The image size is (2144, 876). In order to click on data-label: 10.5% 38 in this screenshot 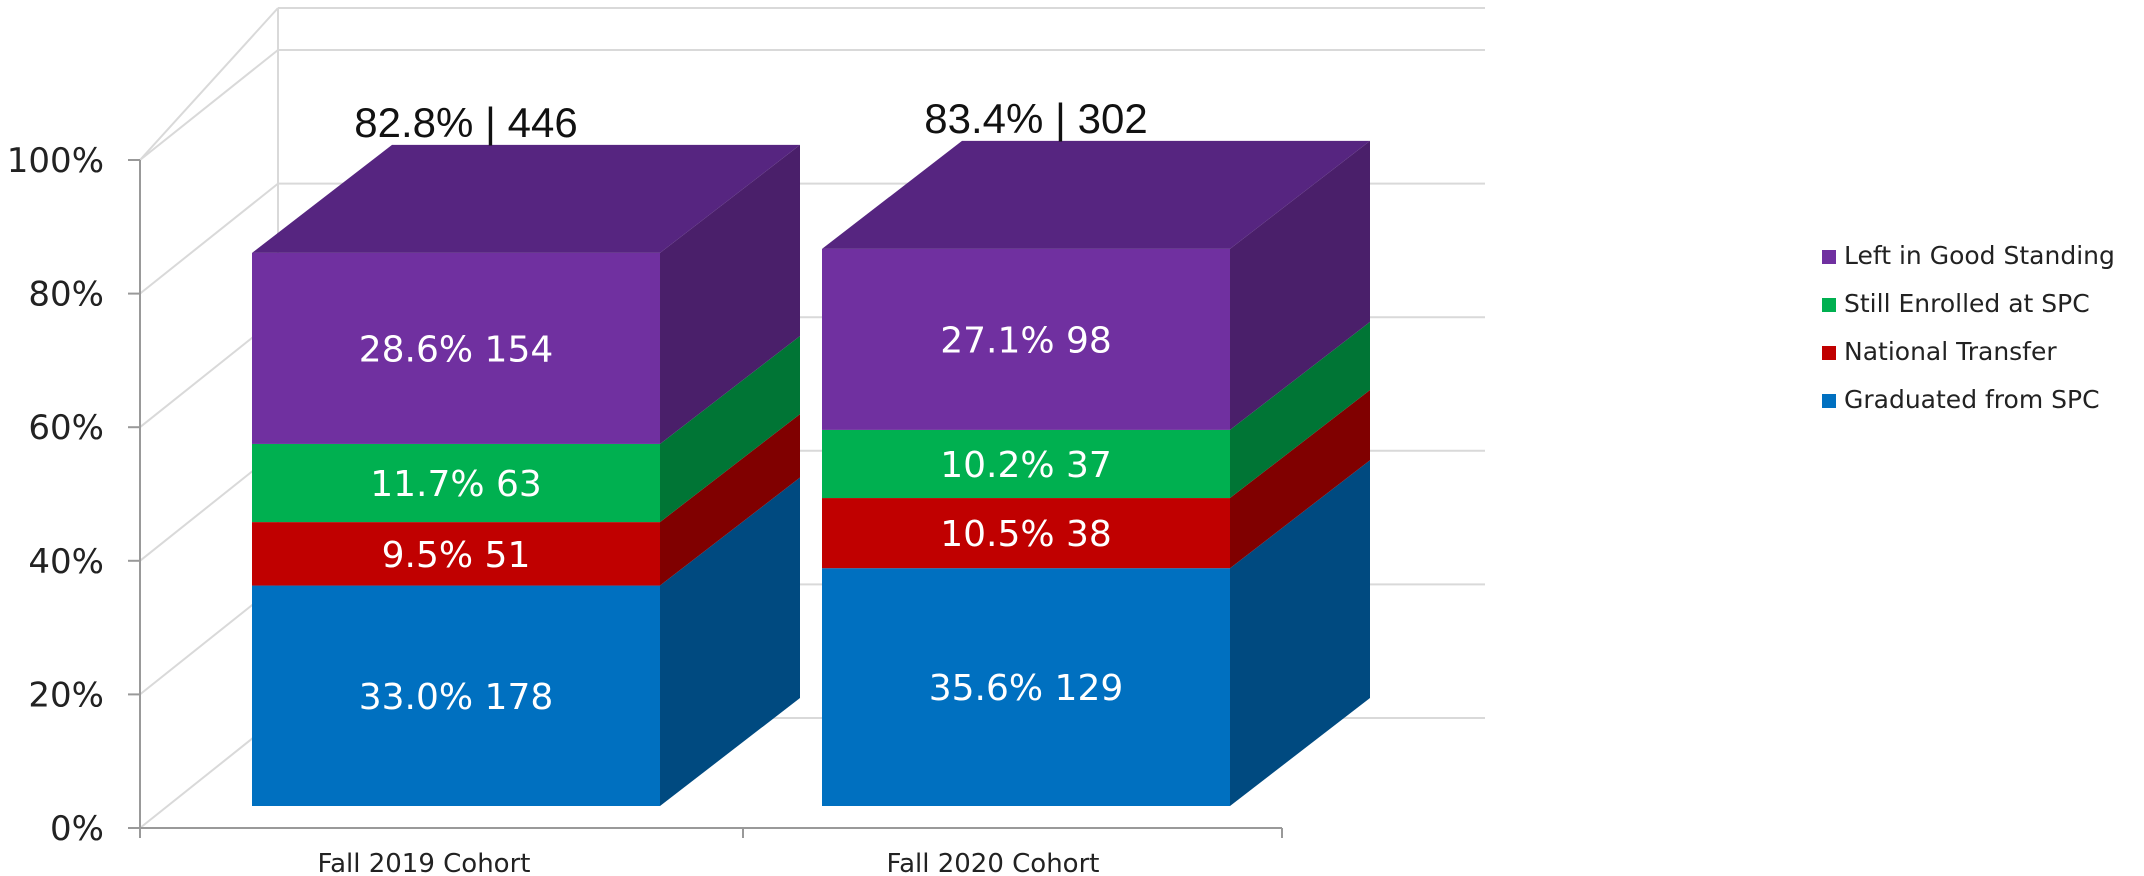, I will do `click(1026, 534)`.